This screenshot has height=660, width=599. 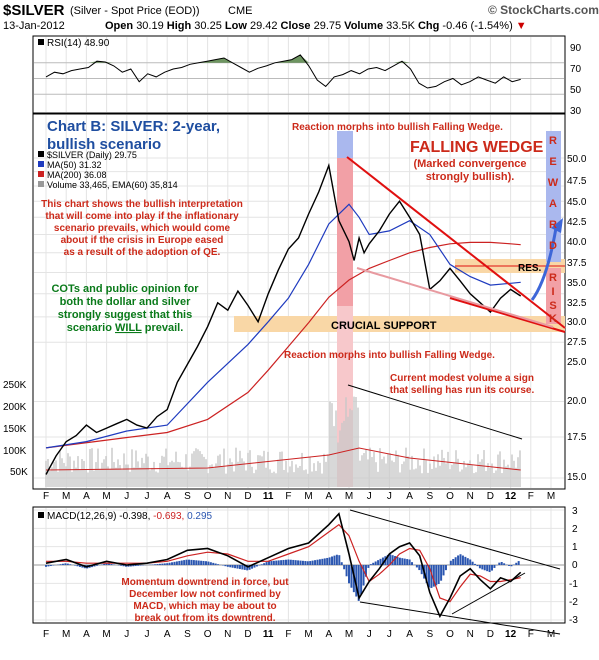 What do you see at coordinates (455, 539) in the screenshot?
I see `macd-upper-trend` at bounding box center [455, 539].